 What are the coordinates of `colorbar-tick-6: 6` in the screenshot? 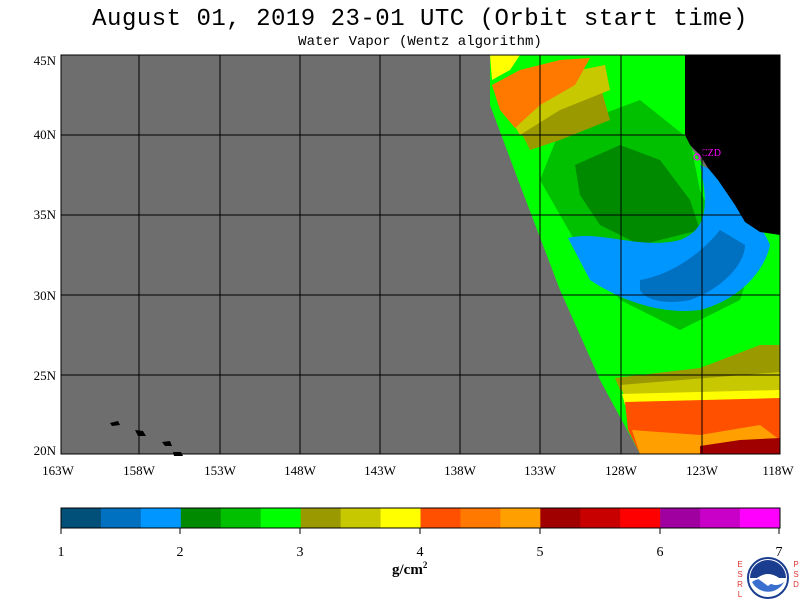 It's located at (660, 552).